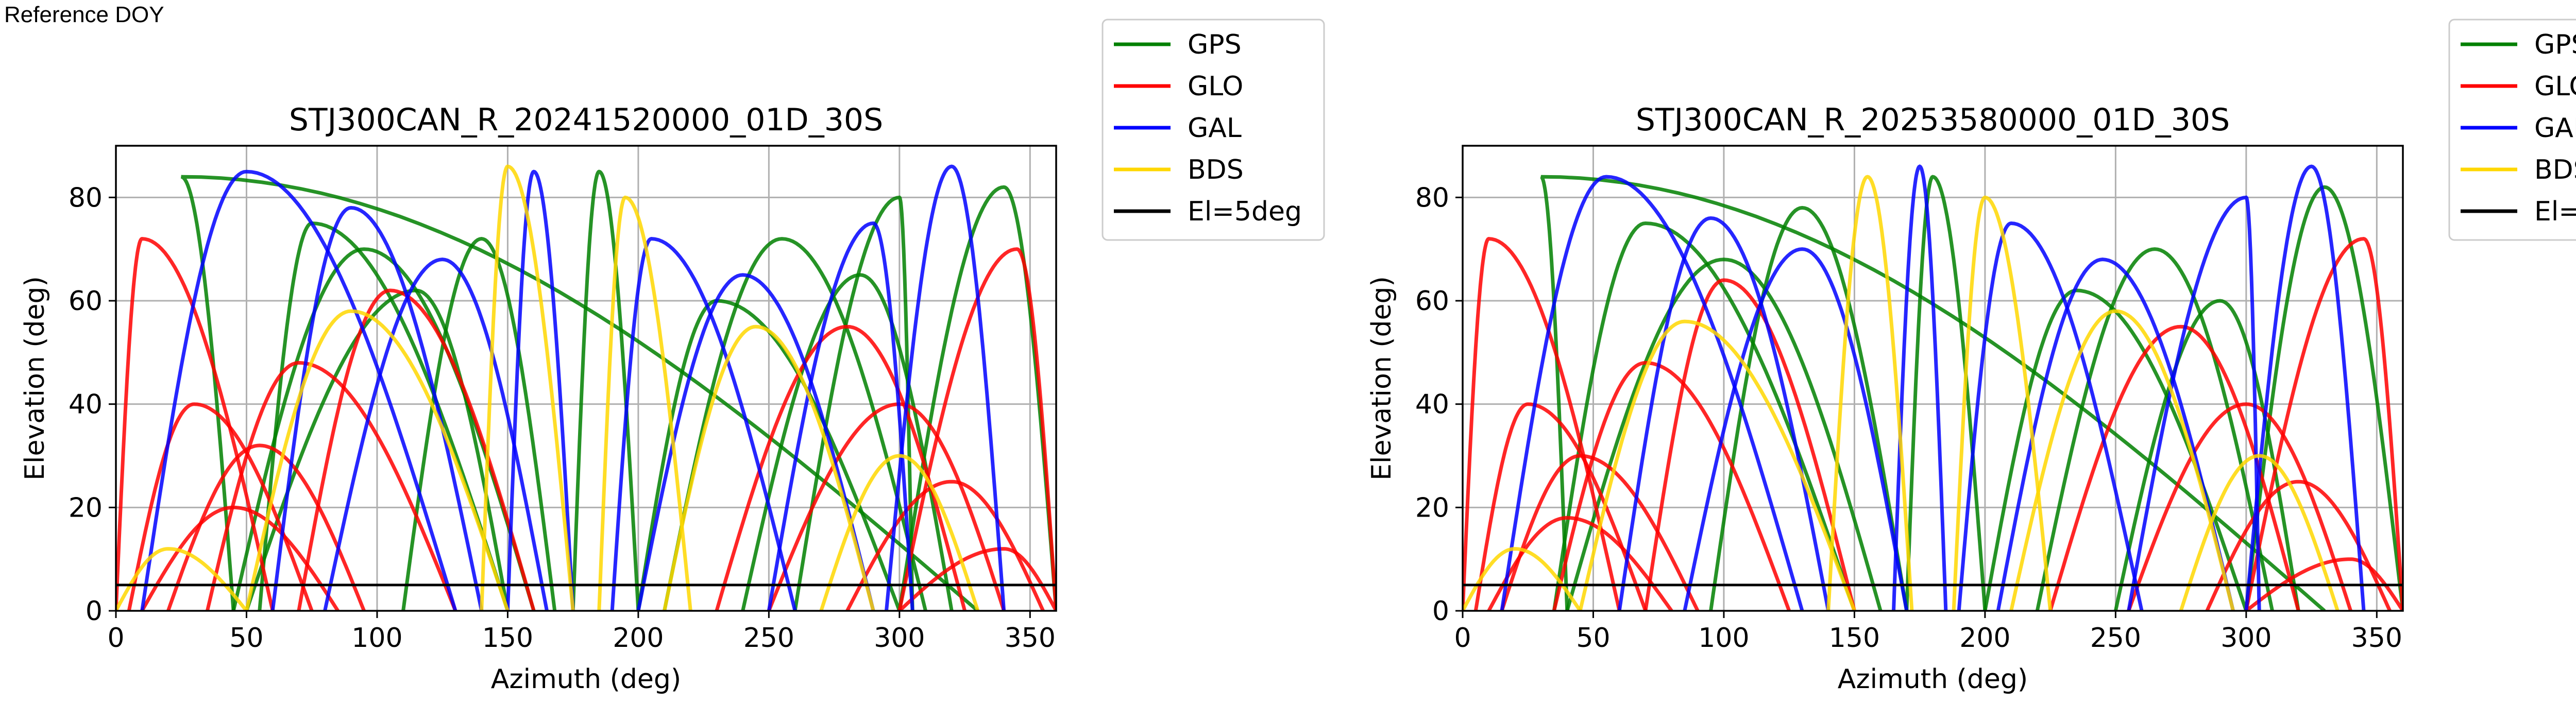  What do you see at coordinates (1933, 679) in the screenshot?
I see `x-axis-label: Azimuth (deg)` at bounding box center [1933, 679].